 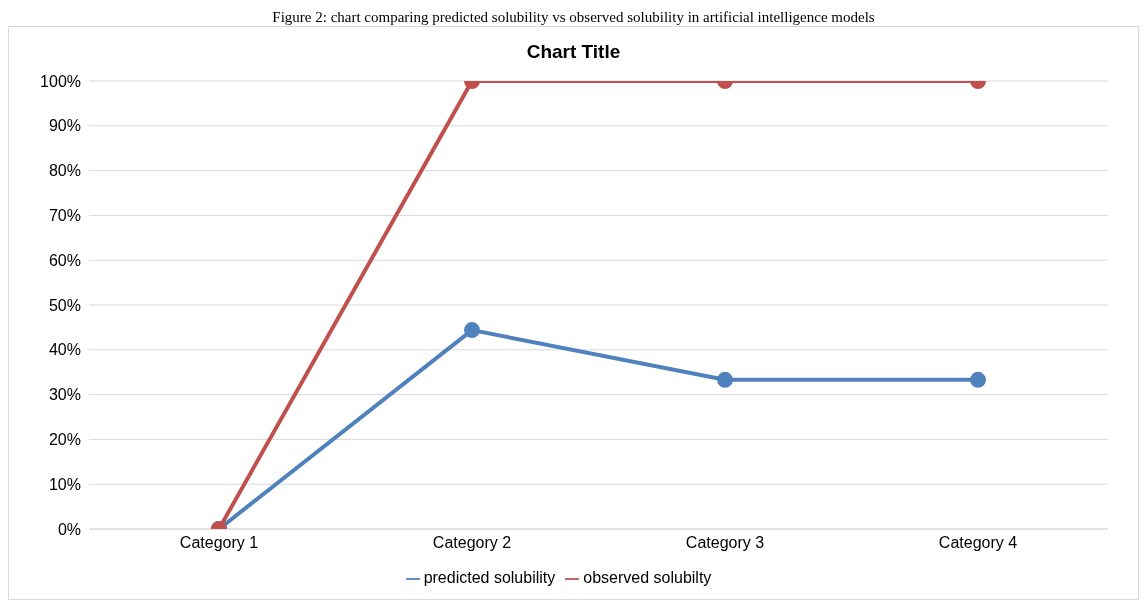 What do you see at coordinates (64, 171) in the screenshot?
I see `y-tick-label: 80%` at bounding box center [64, 171].